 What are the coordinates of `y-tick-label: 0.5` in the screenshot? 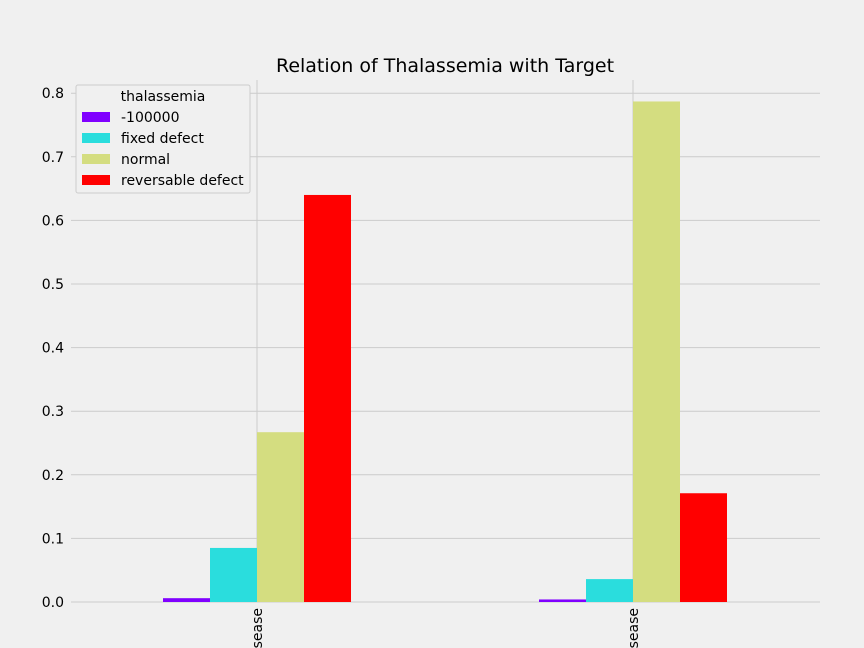 It's located at (53, 285).